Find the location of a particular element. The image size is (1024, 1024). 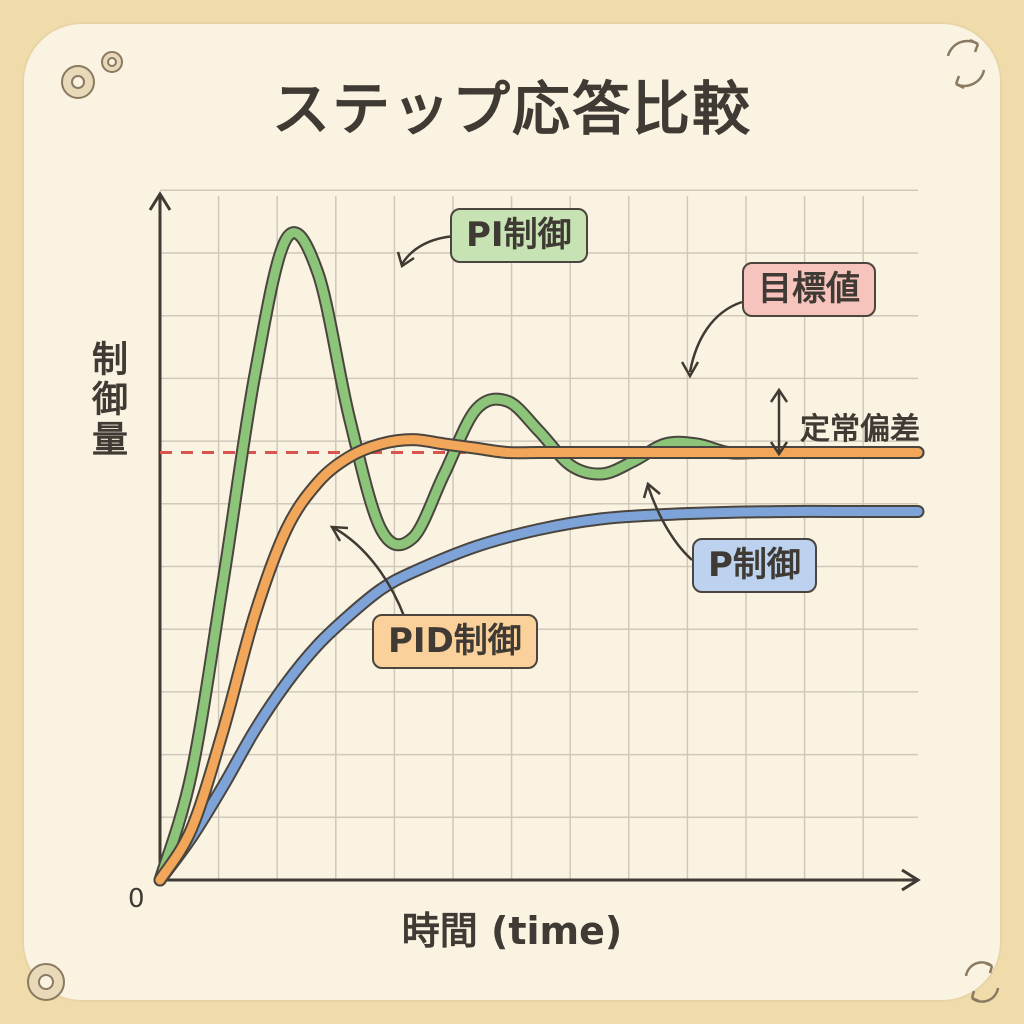

bracket-arrow-down-icon is located at coordinates (779, 449).